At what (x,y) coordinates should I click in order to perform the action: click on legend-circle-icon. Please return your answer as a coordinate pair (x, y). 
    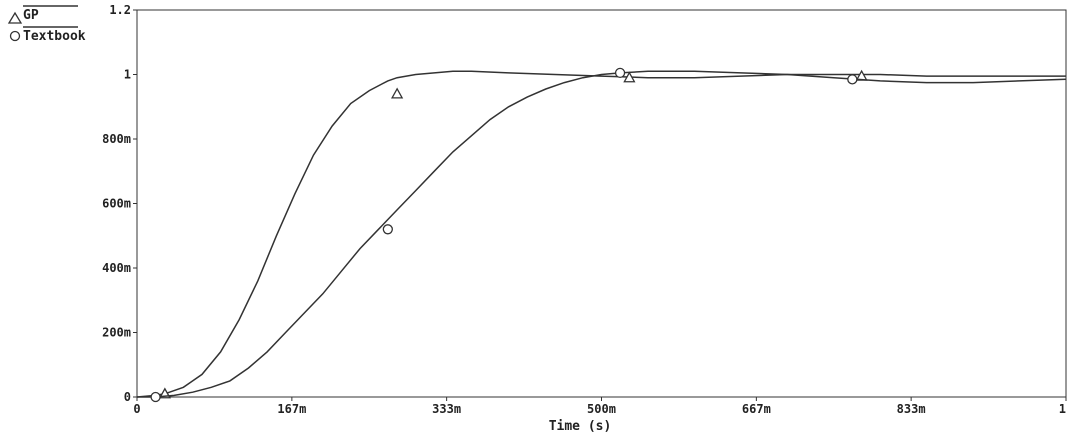
    Looking at the image, I should click on (15, 36).